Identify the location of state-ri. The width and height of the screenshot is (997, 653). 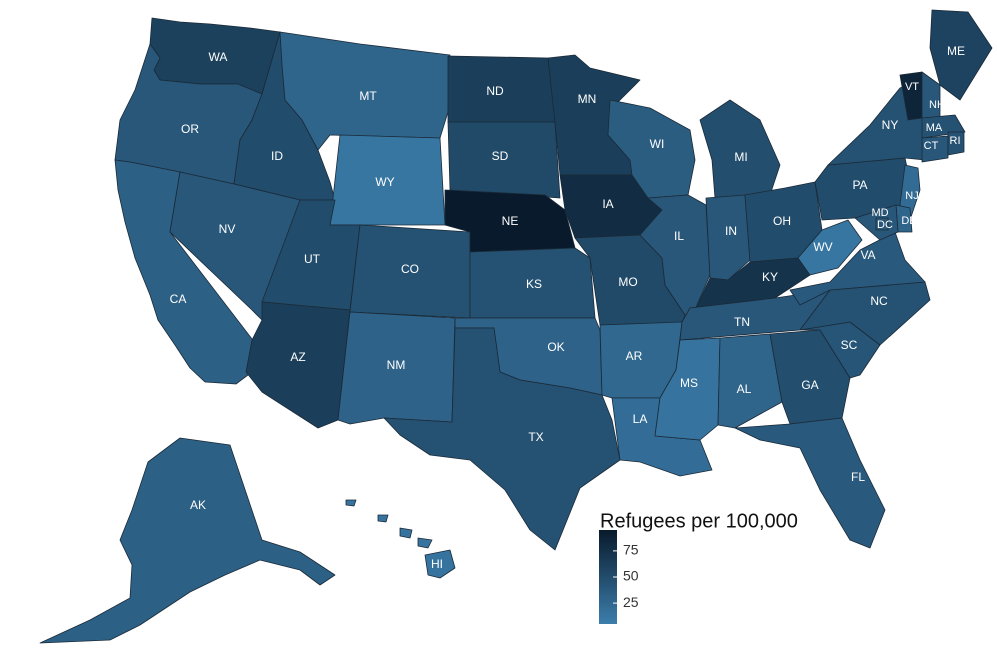
(956, 143).